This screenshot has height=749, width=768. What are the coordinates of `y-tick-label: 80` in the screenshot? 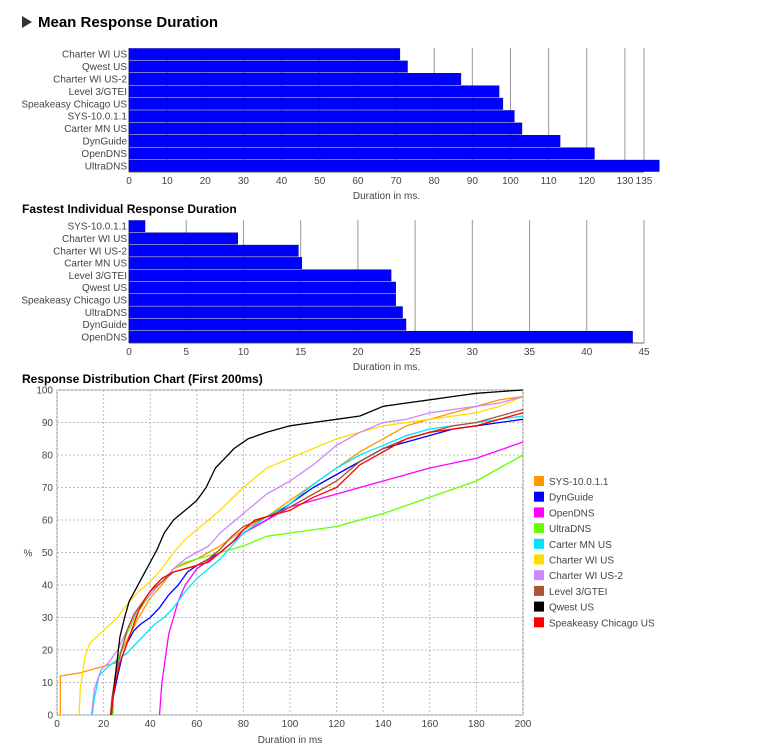 It's located at (48, 456).